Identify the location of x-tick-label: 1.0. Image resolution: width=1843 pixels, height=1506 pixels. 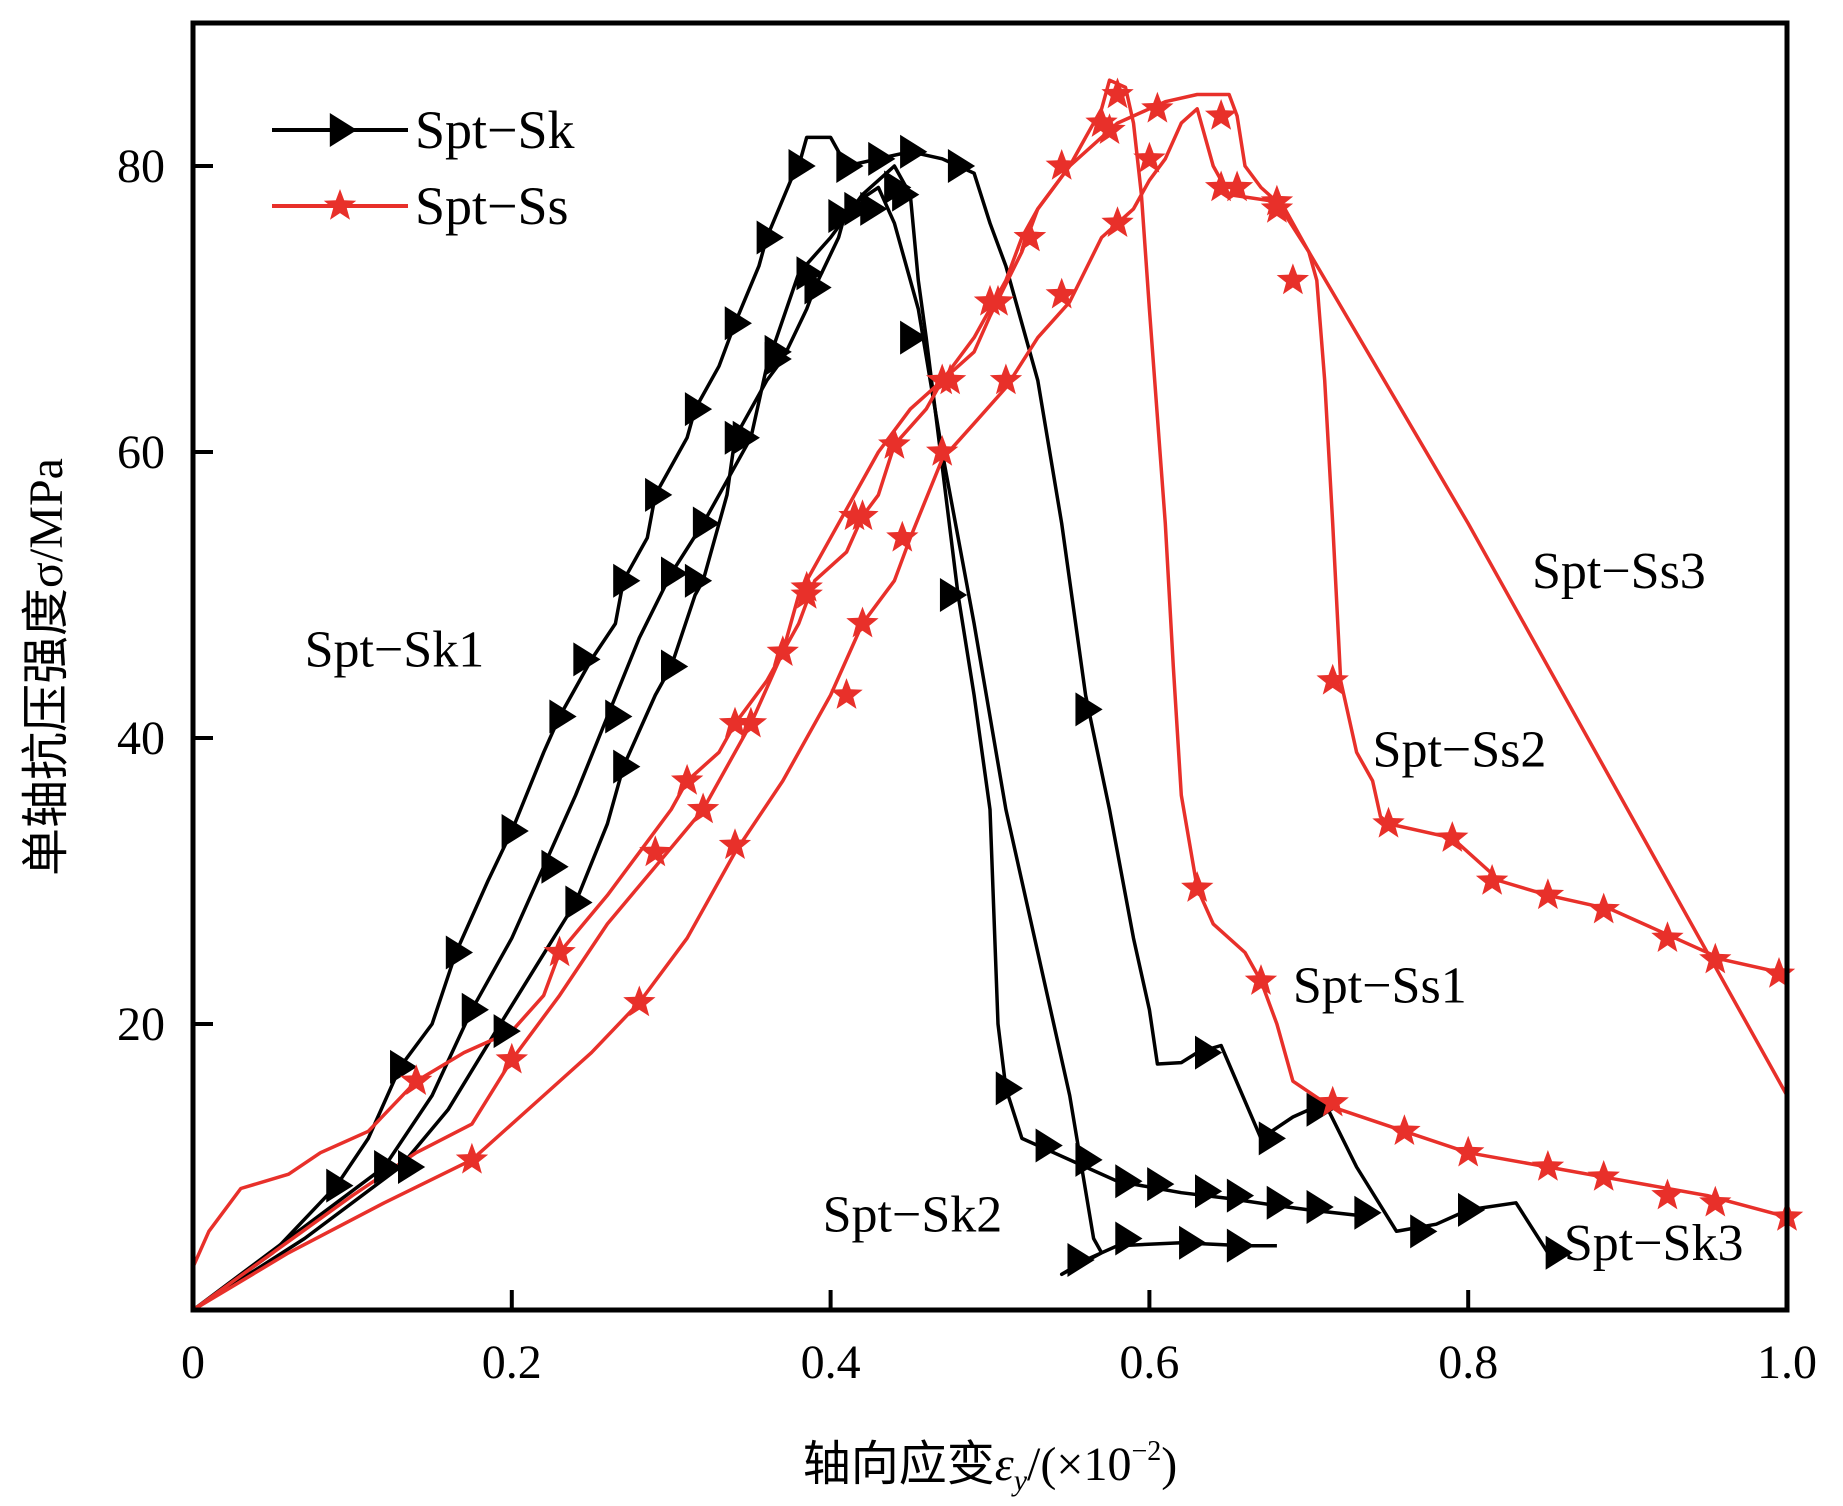
(1787, 1362).